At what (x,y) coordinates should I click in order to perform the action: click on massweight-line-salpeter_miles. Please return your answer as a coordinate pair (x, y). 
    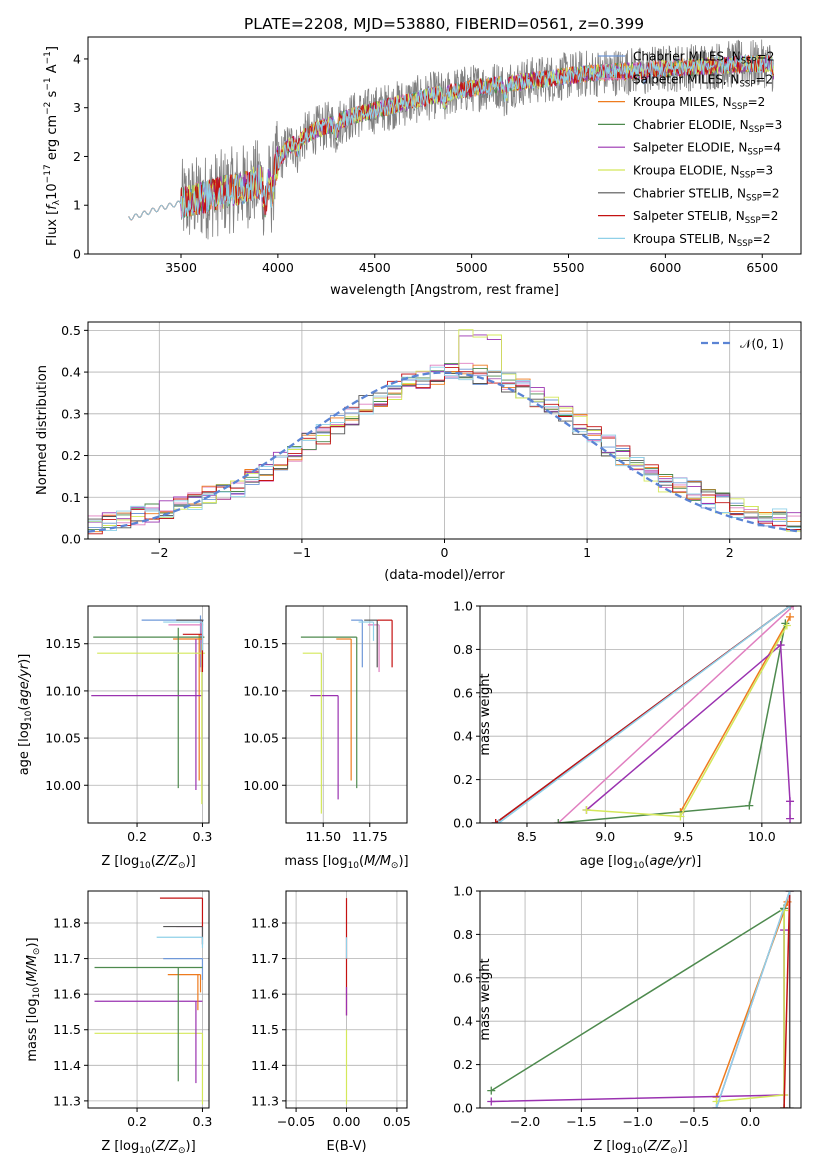
    Looking at the image, I should click on (675, 714).